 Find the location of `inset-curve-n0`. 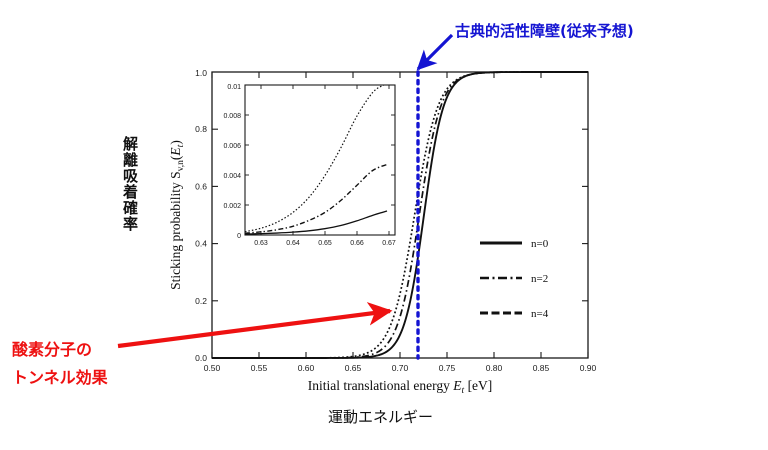

inset-curve-n0 is located at coordinates (316, 222).